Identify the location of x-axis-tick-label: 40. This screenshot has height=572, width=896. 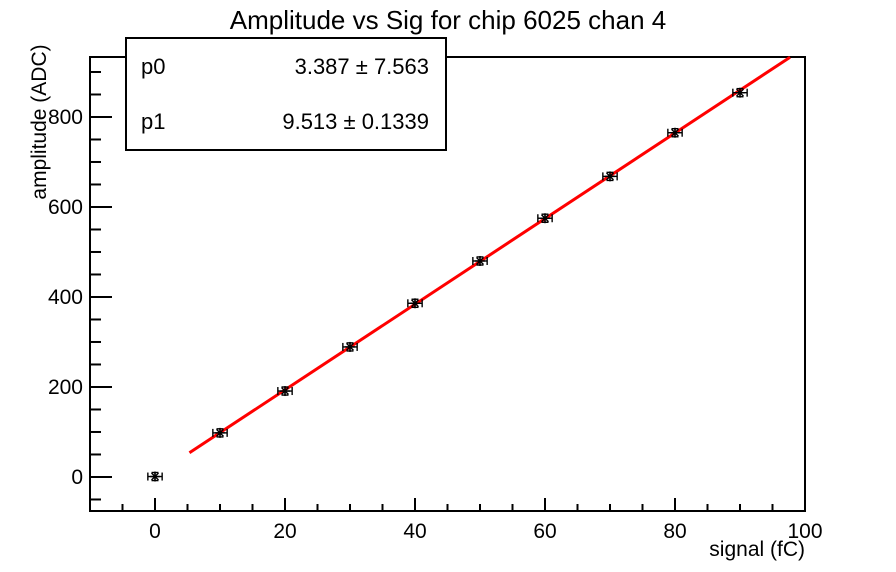
(414, 531).